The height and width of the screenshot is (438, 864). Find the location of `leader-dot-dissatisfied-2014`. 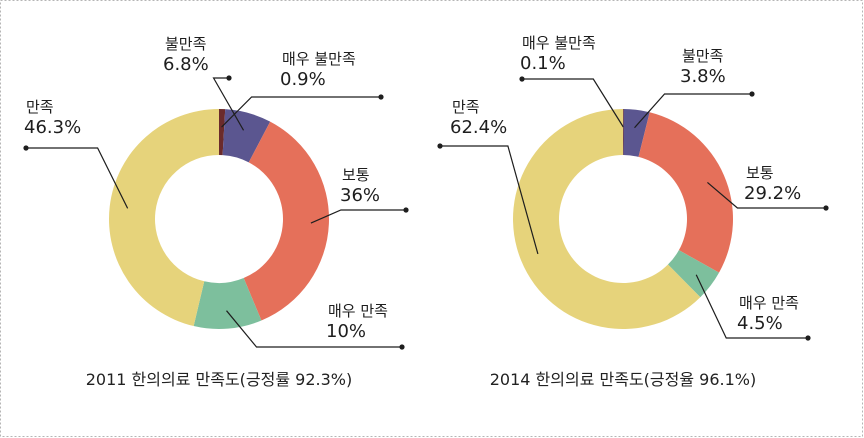

leader-dot-dissatisfied-2014 is located at coordinates (752, 94).